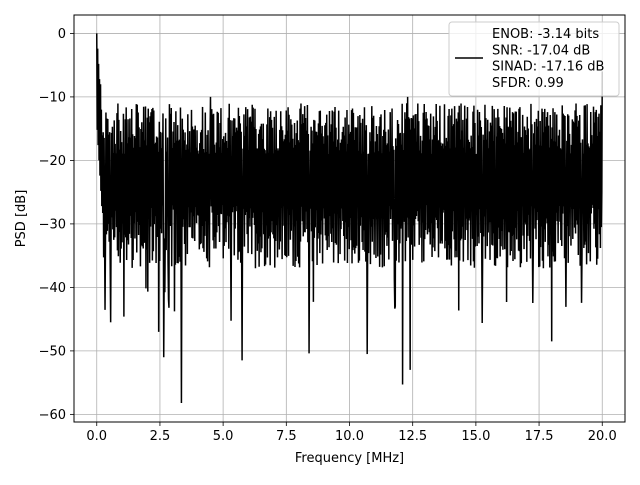 This screenshot has height=485, width=640. What do you see at coordinates (160, 436) in the screenshot?
I see `x-tick-label: 2.5` at bounding box center [160, 436].